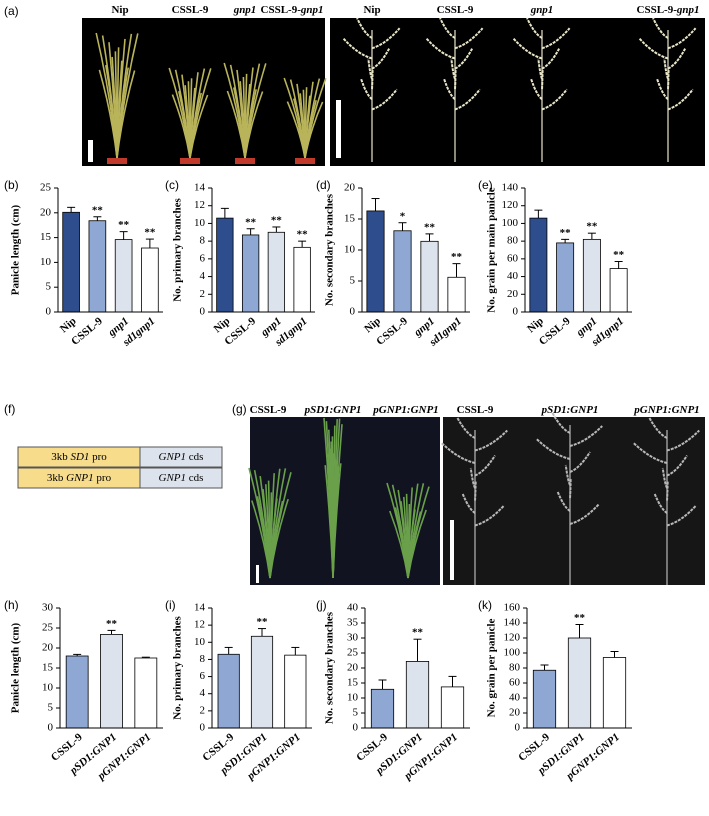 The height and width of the screenshot is (816, 709). Describe the element at coordinates (203, 693) in the screenshot. I see `y-tick-label: 4` at that location.